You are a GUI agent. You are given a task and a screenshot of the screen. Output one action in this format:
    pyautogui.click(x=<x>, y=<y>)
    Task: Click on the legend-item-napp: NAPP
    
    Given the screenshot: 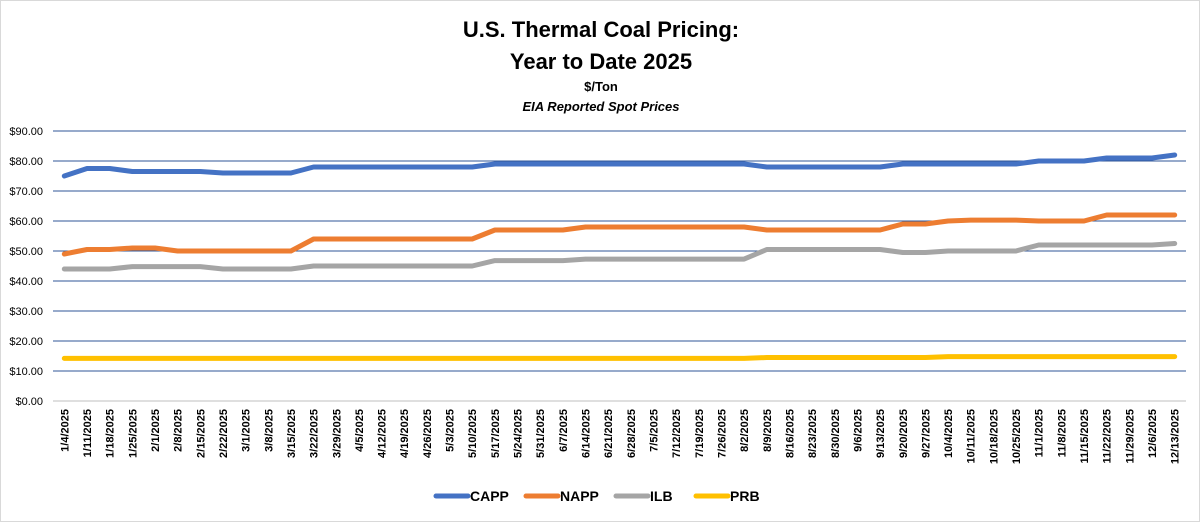 What is the action you would take?
    pyautogui.click(x=561, y=496)
    